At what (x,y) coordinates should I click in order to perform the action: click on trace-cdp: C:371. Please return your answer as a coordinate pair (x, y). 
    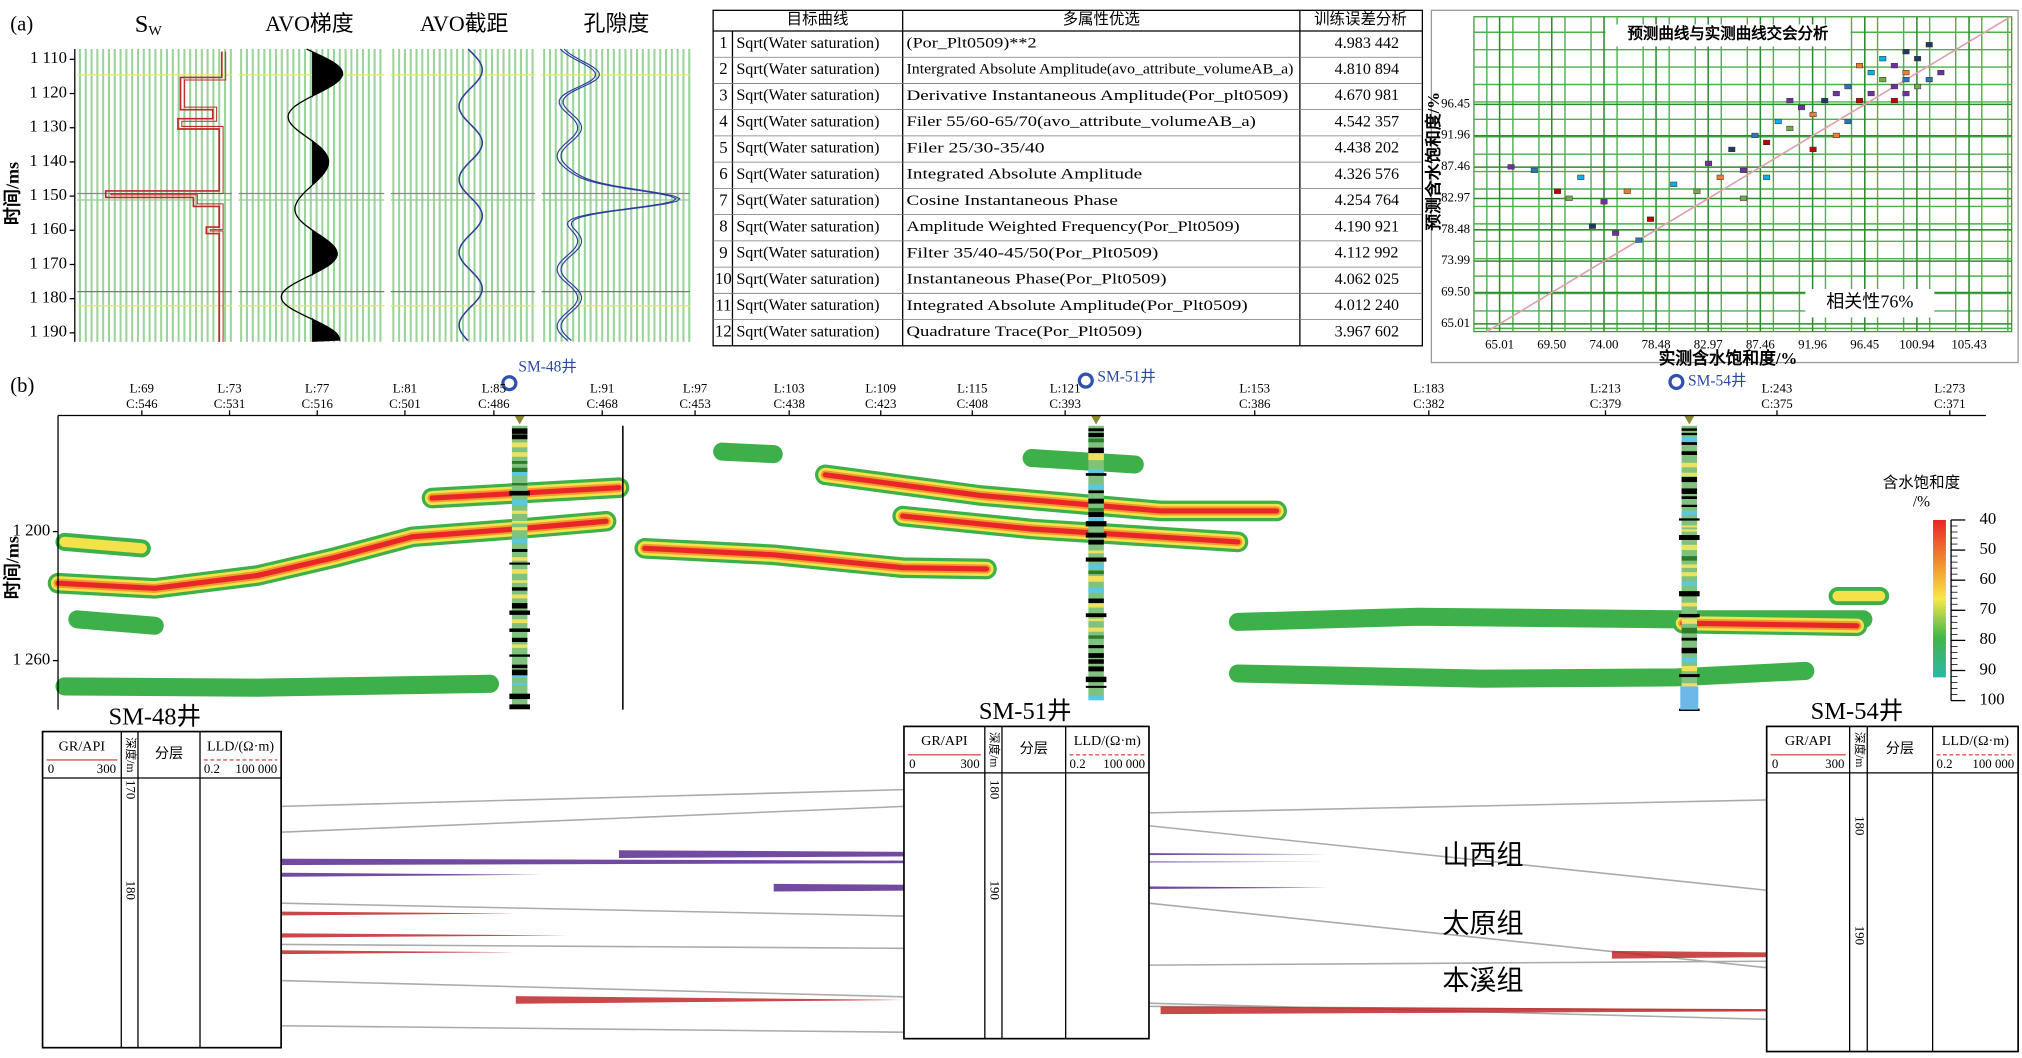
    Looking at the image, I should click on (1949, 404).